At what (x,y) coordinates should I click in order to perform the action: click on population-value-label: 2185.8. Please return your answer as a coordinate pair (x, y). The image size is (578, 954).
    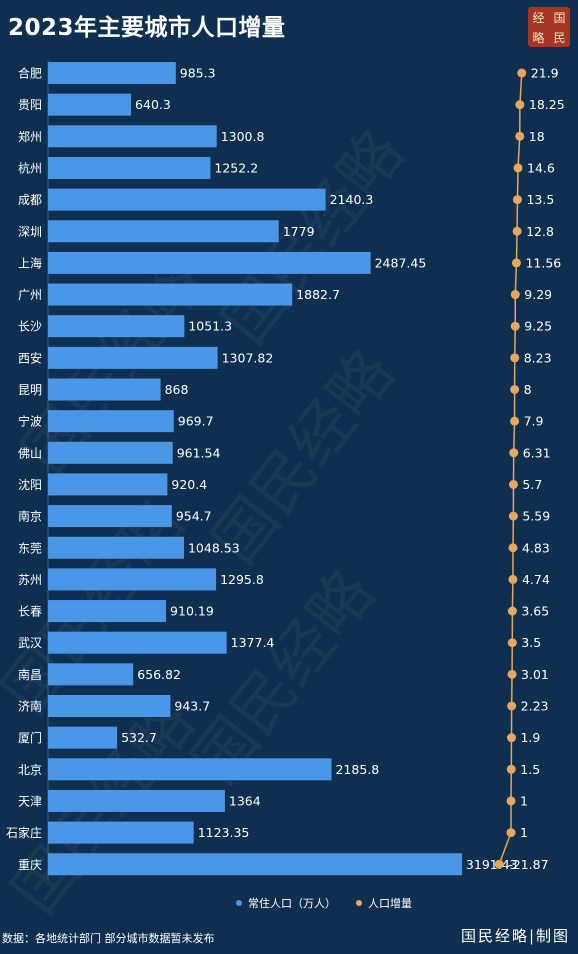
    Looking at the image, I should click on (357, 769).